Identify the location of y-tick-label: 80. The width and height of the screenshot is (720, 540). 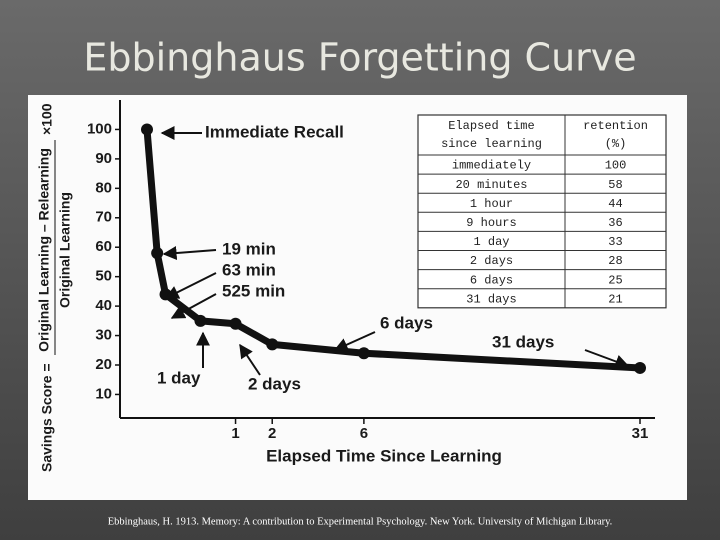
(103, 187).